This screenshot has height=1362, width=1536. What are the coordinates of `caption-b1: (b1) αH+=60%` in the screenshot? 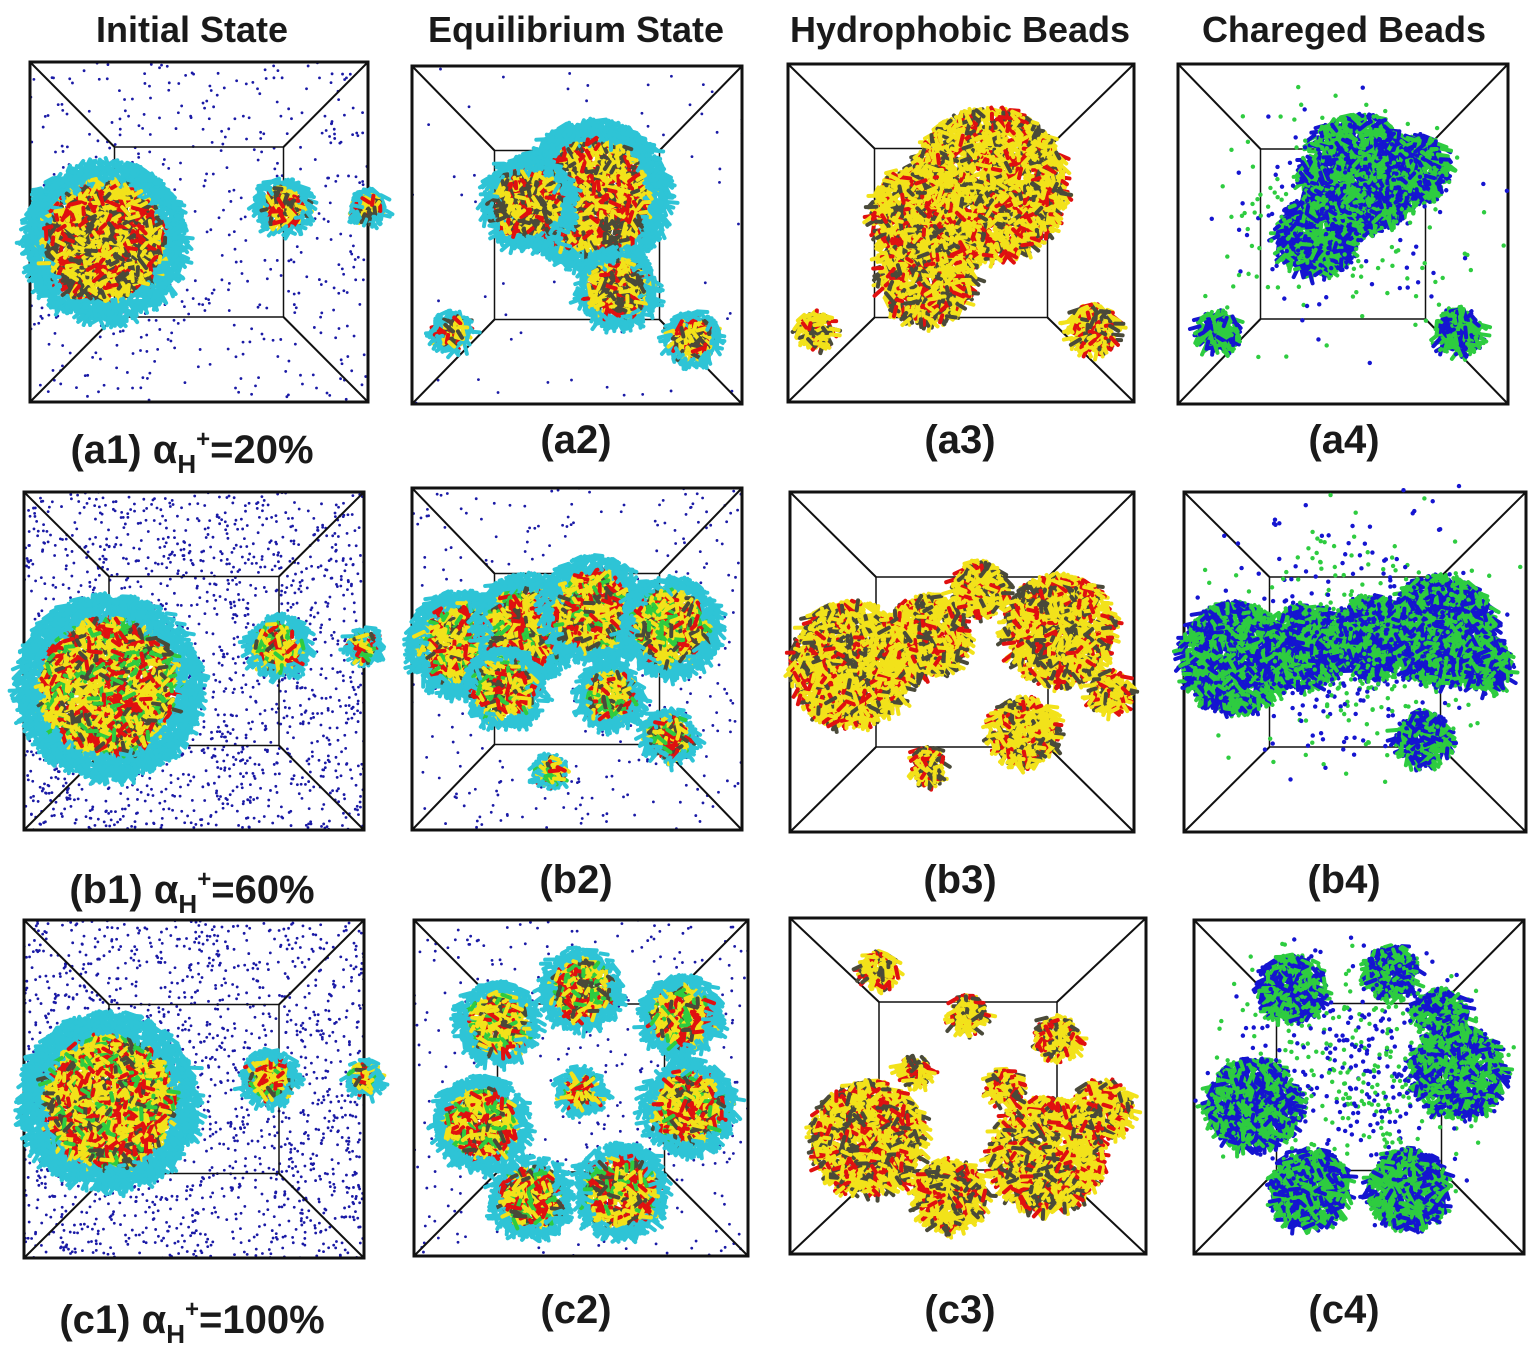 It's located at (192, 892).